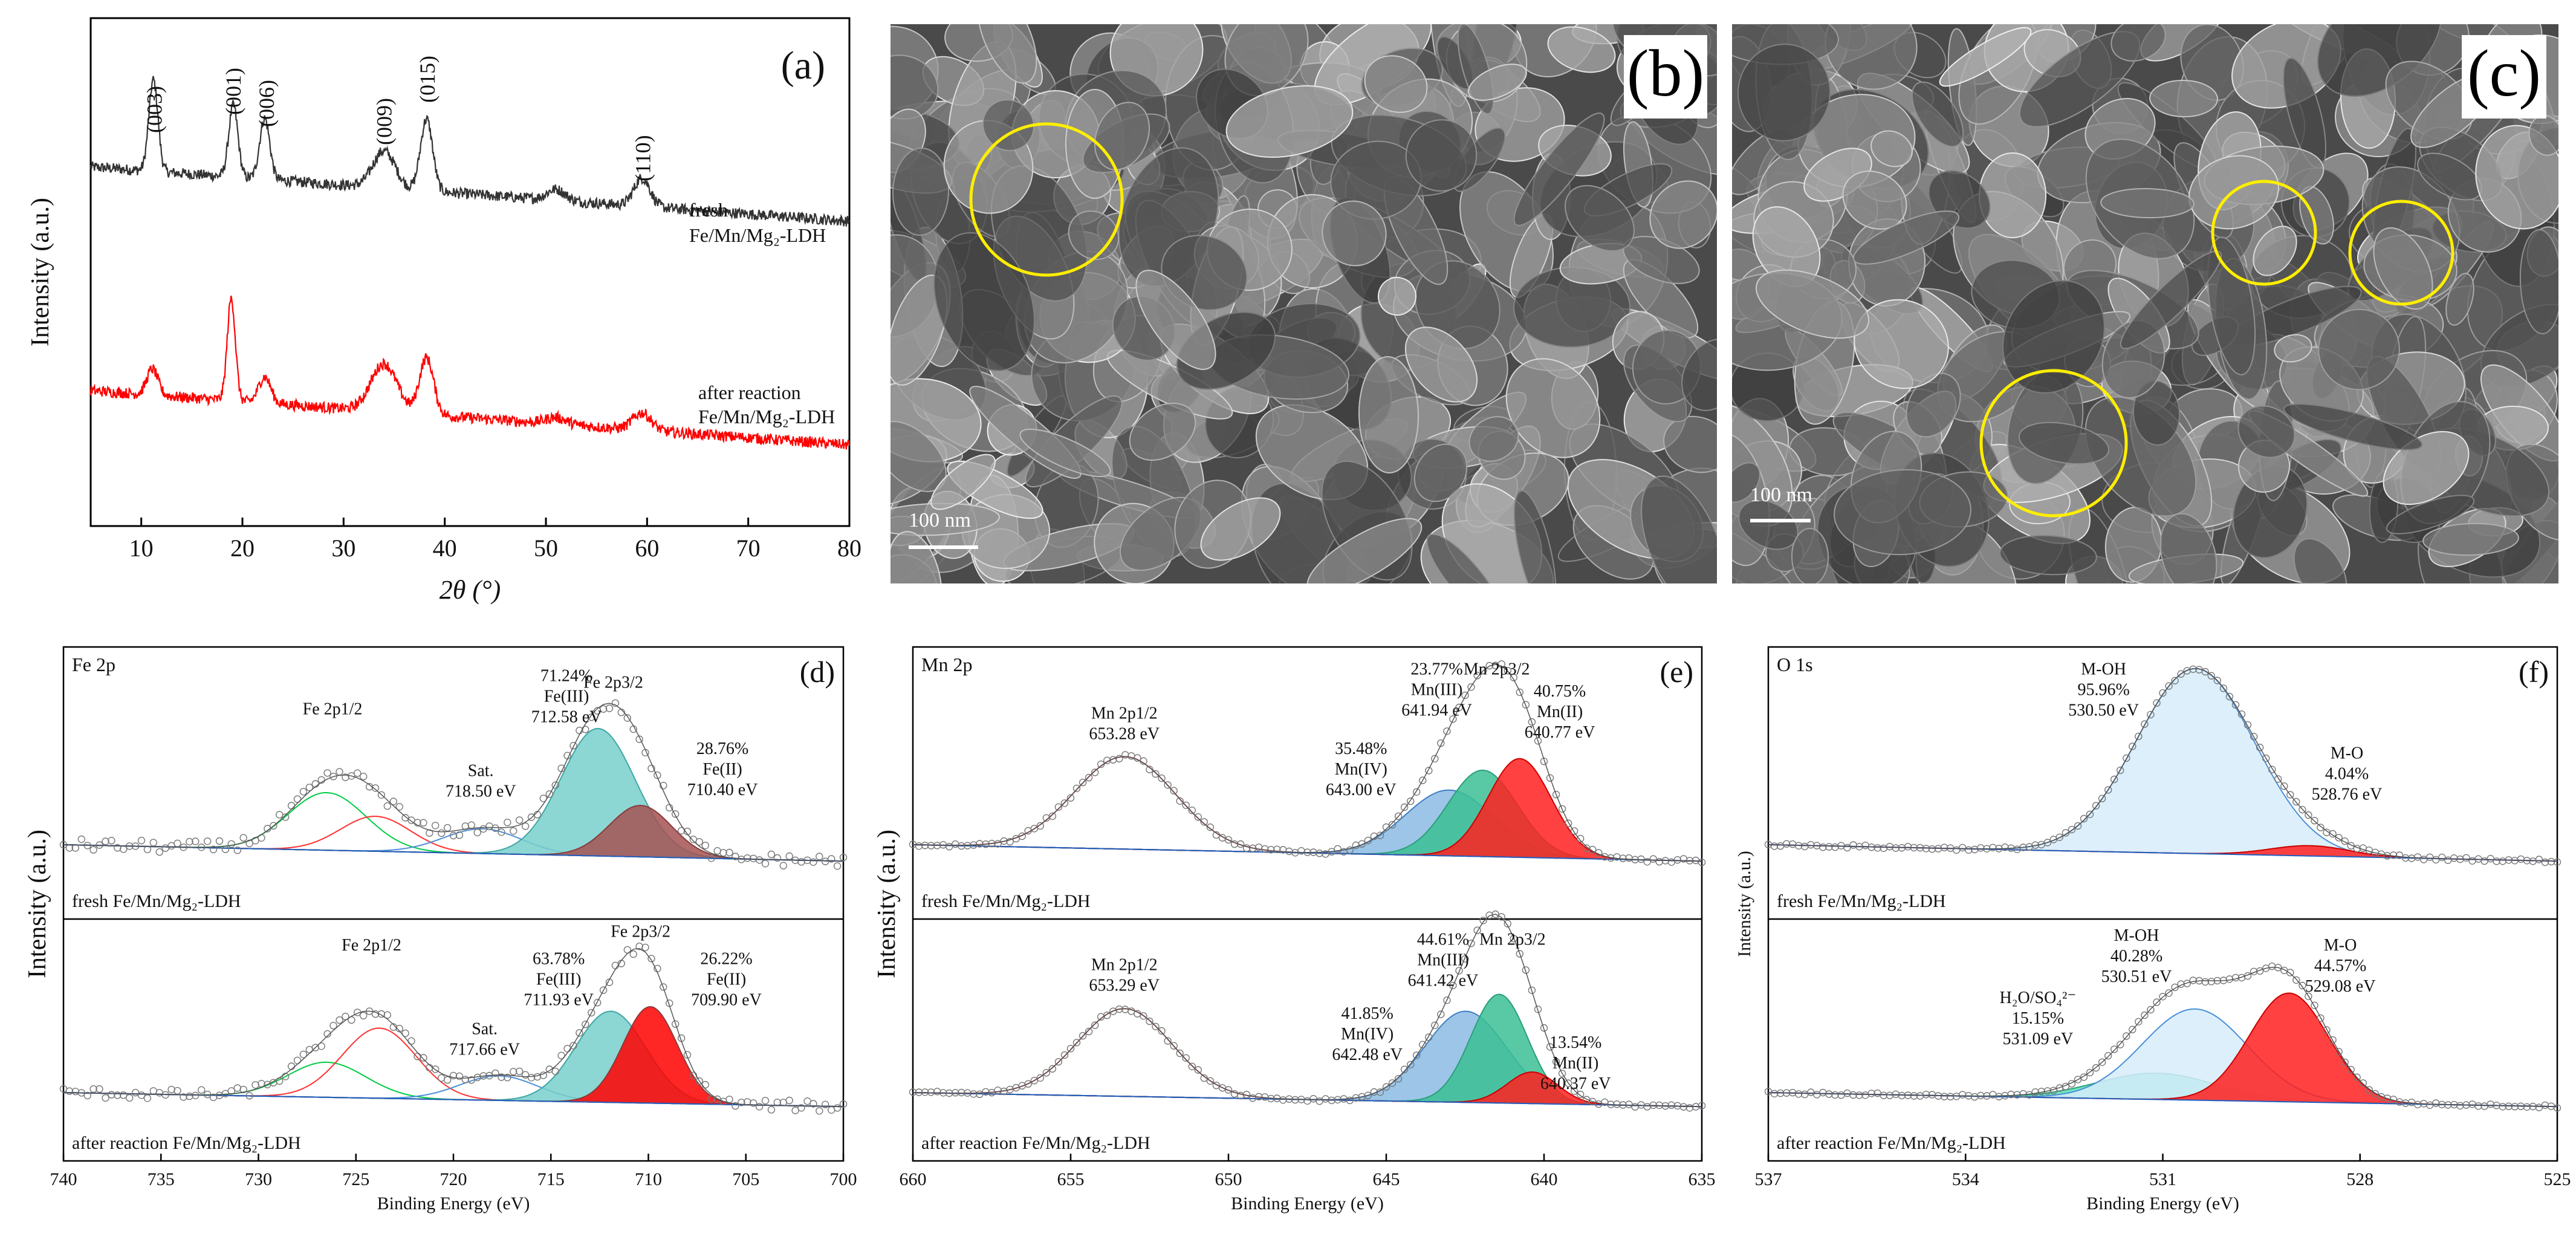 This screenshot has height=1251, width=2576. I want to click on sample-label: after reaction Fe/Mn/Mg₂-LDH, so click(1892, 1143).